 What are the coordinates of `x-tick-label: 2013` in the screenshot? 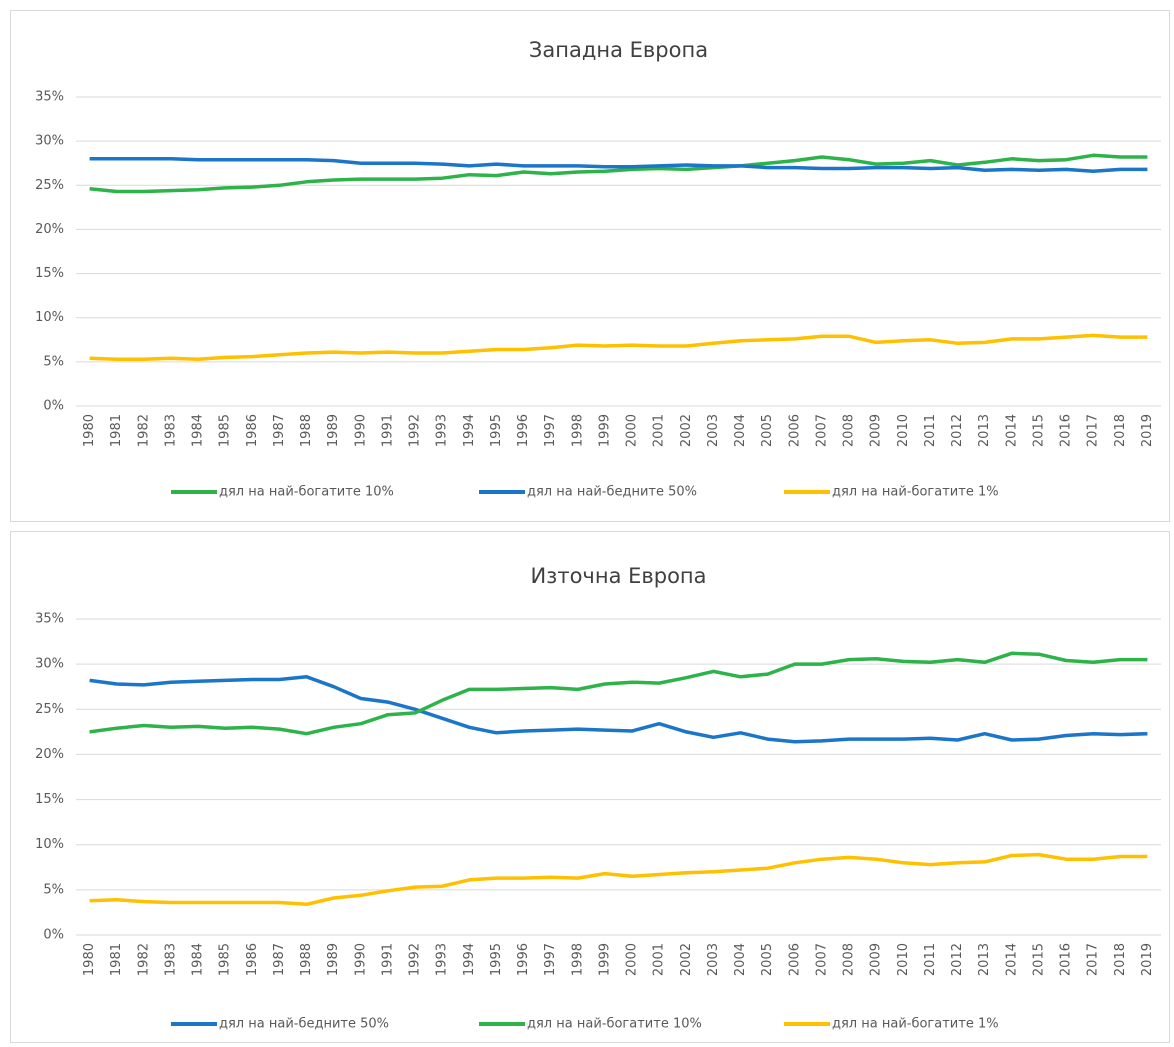 It's located at (984, 959).